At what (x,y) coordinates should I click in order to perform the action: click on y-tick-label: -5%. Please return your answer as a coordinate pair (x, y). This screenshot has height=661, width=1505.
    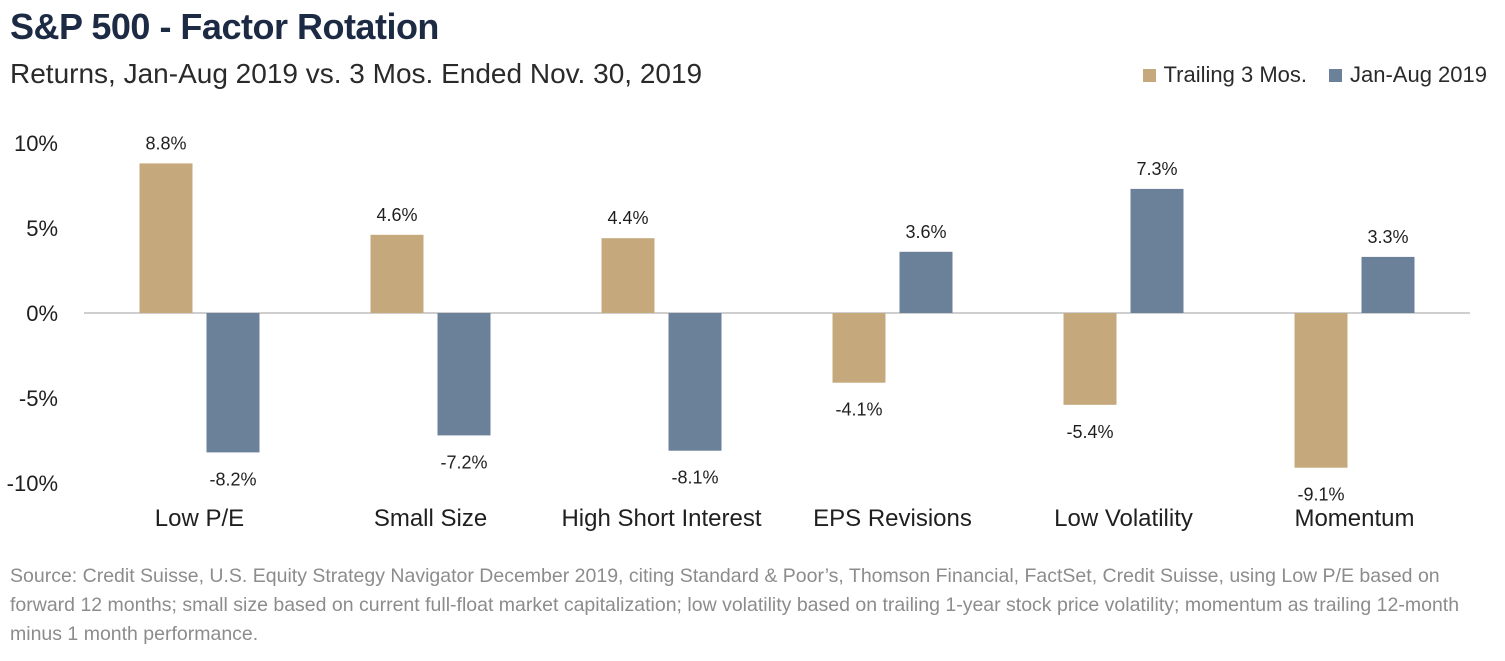
    Looking at the image, I should click on (38, 398).